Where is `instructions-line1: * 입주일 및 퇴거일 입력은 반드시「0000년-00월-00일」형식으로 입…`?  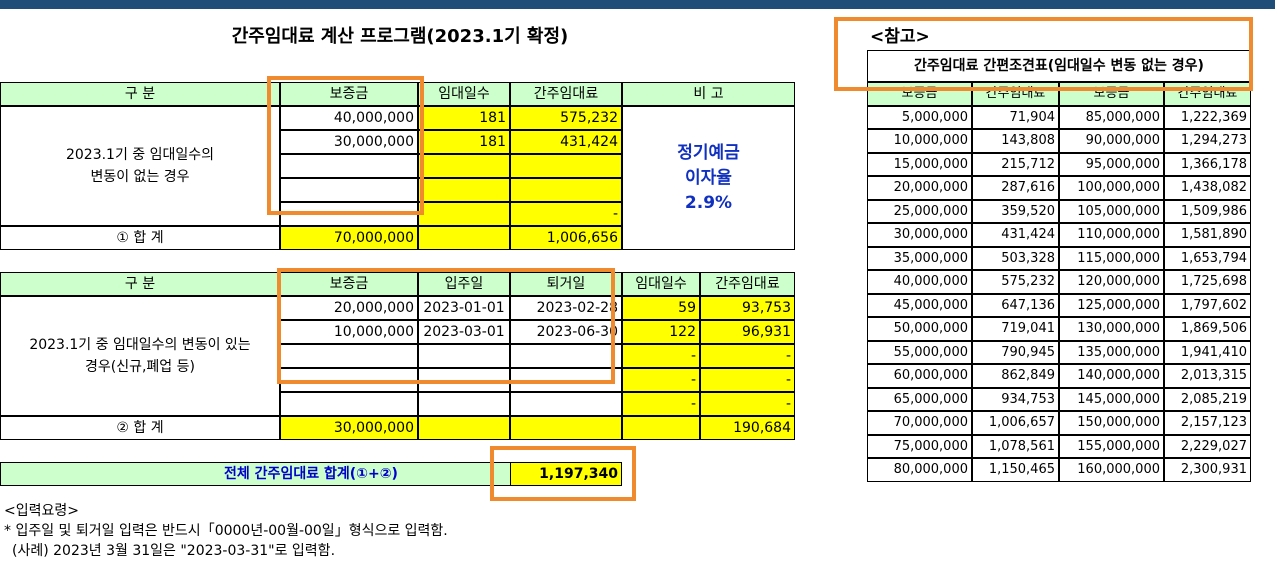
instructions-line1: * 입주일 및 퇴거일 입력은 반드시「0000년-00월-00일」형식으로 입… is located at coordinates (226, 531).